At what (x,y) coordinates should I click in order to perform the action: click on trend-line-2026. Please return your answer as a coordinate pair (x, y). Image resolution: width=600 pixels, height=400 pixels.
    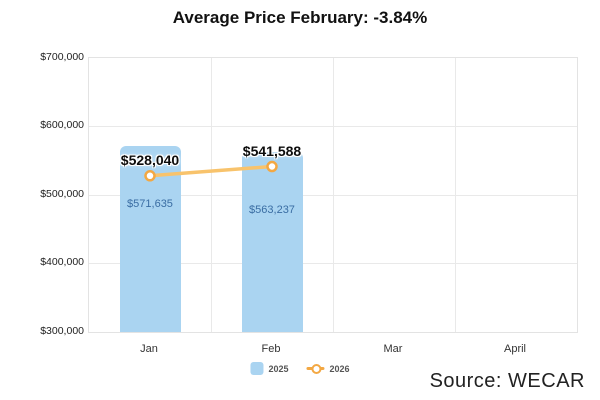
    Looking at the image, I should click on (211, 171).